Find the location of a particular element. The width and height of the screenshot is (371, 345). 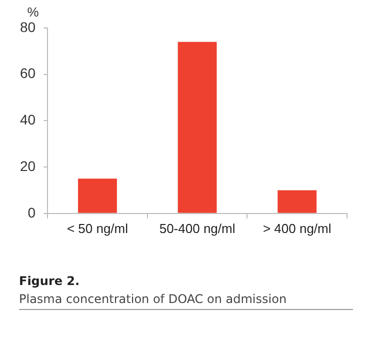

x-tick-label: > 400 ng/ml is located at coordinates (297, 228).